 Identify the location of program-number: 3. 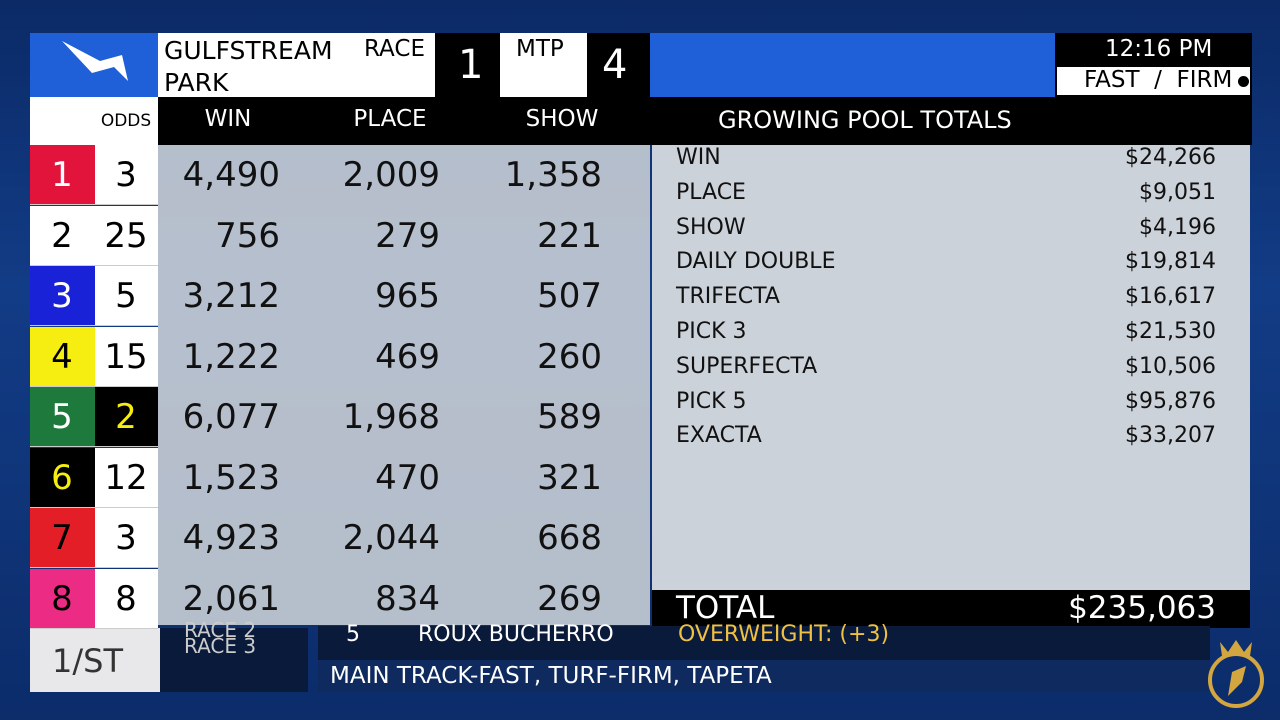
(62, 296).